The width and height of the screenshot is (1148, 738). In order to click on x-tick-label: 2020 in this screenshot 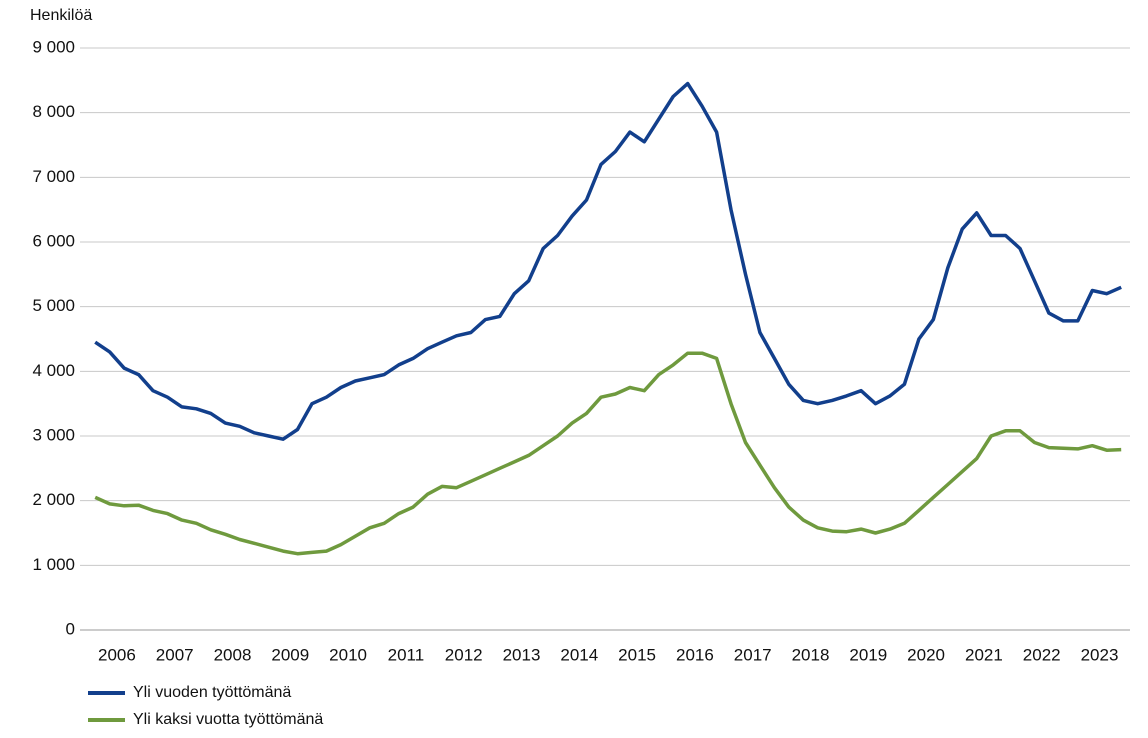, I will do `click(926, 654)`.